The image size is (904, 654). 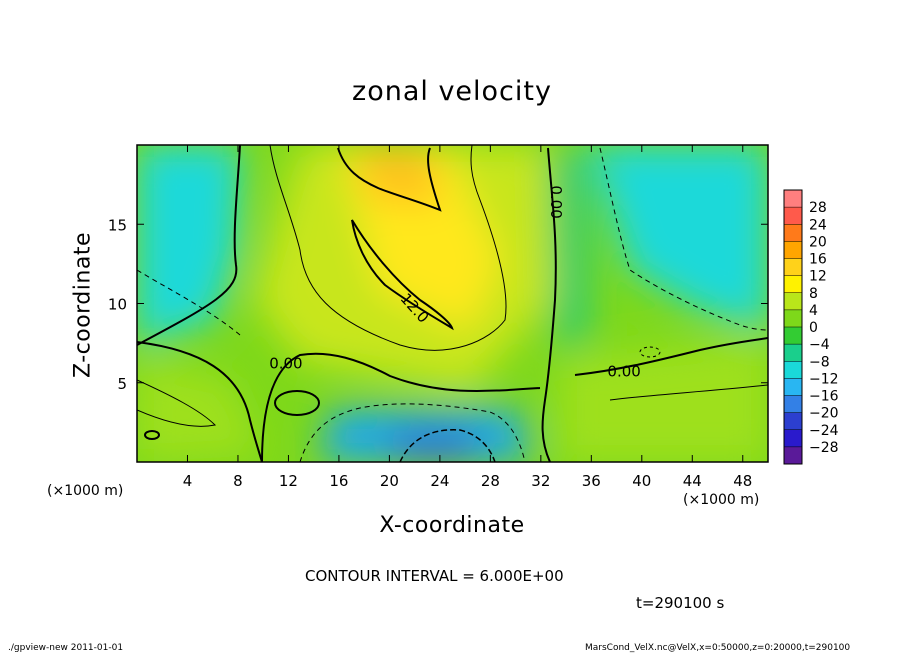 What do you see at coordinates (152, 435) in the screenshot?
I see `contour-small-loop` at bounding box center [152, 435].